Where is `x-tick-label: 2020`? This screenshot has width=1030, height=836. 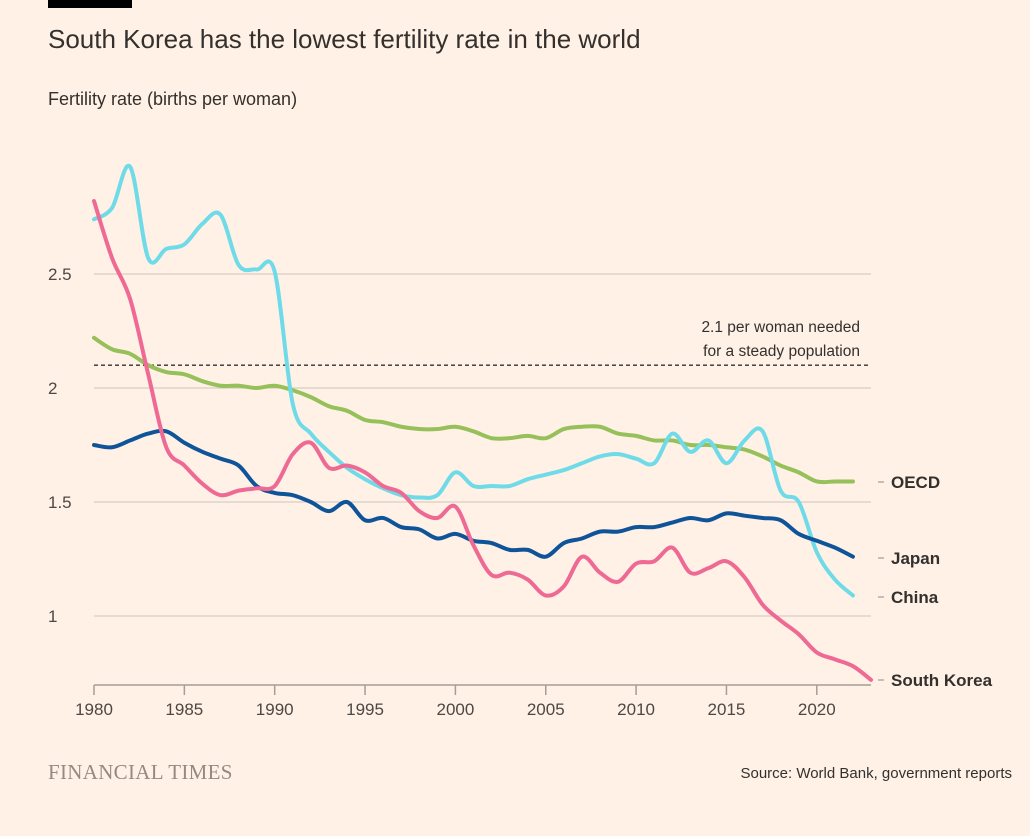
x-tick-label: 2020 is located at coordinates (817, 709).